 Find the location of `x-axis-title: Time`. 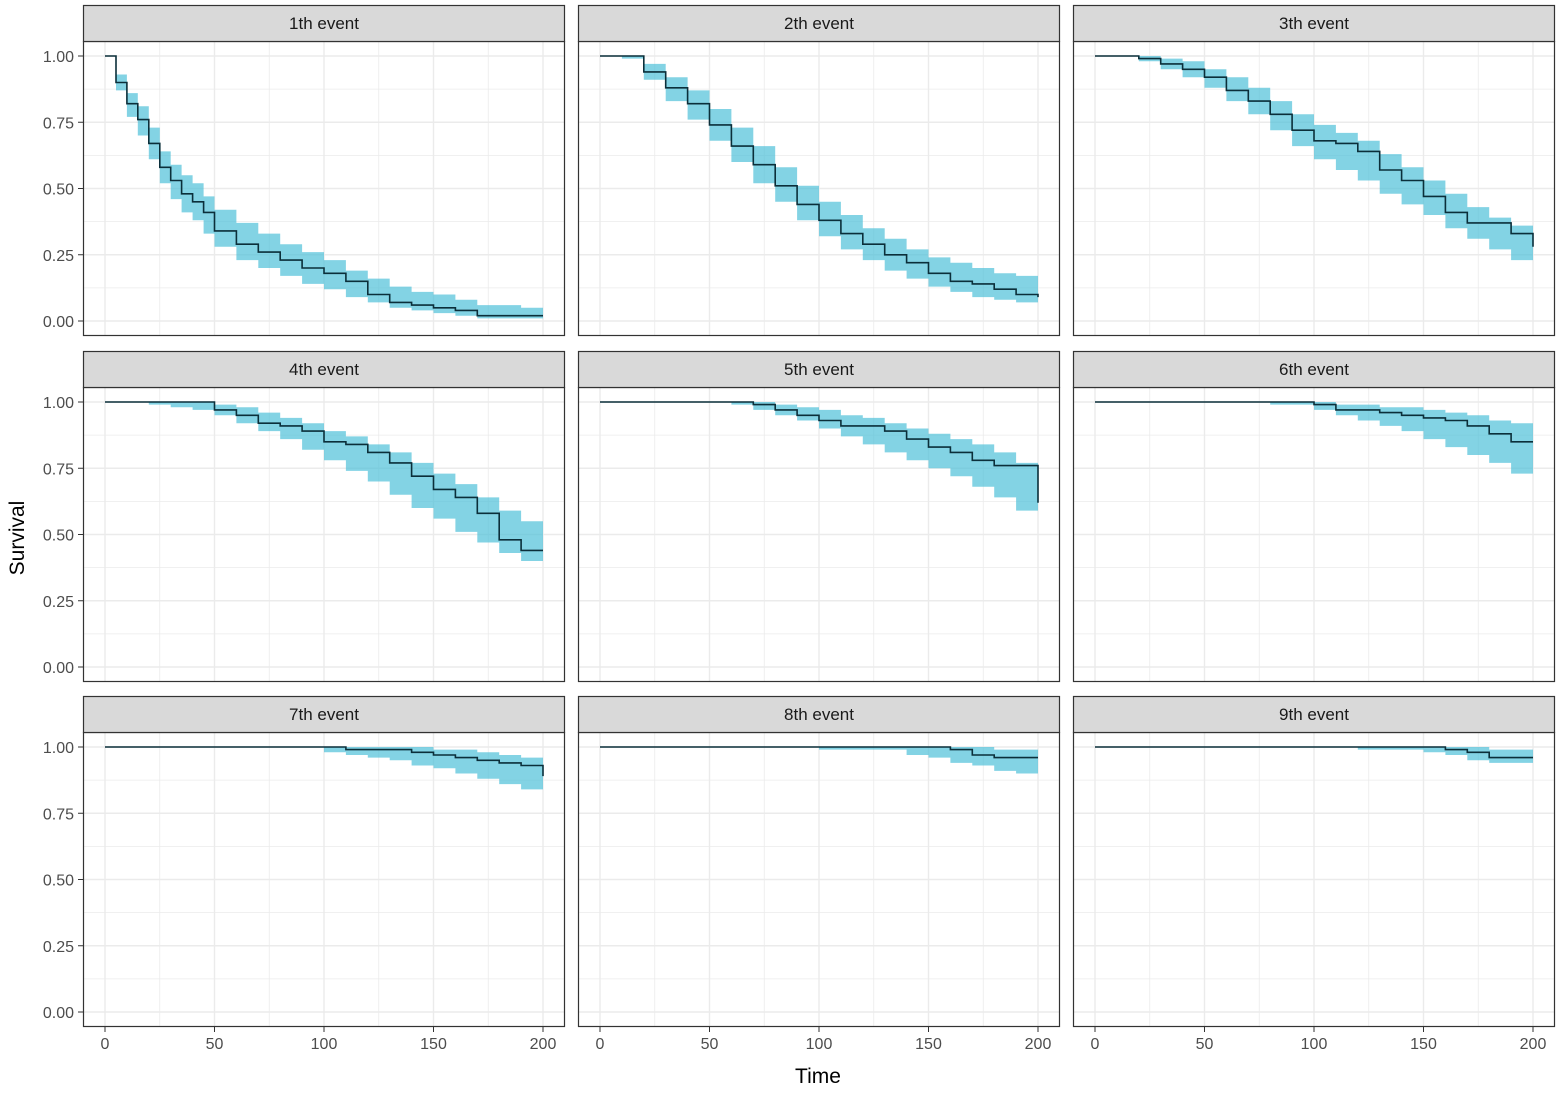

x-axis-title: Time is located at coordinates (818, 1076).